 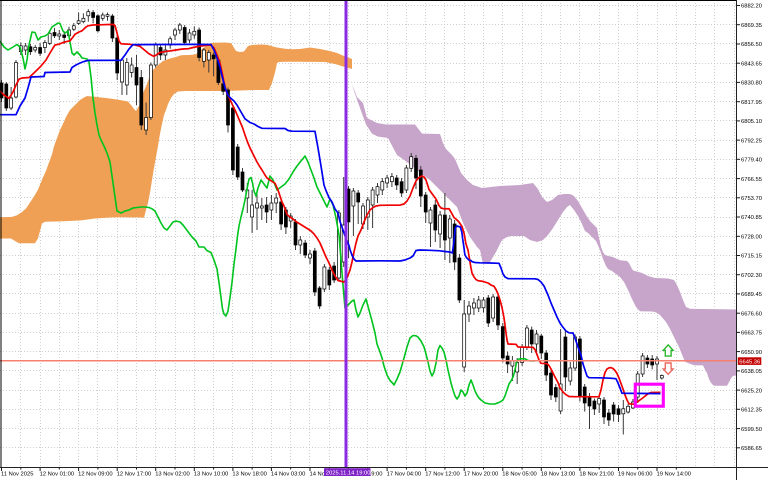 What do you see at coordinates (95, 474) in the screenshot?
I see `svg-text: 12 Nov 09:00` at bounding box center [95, 474].